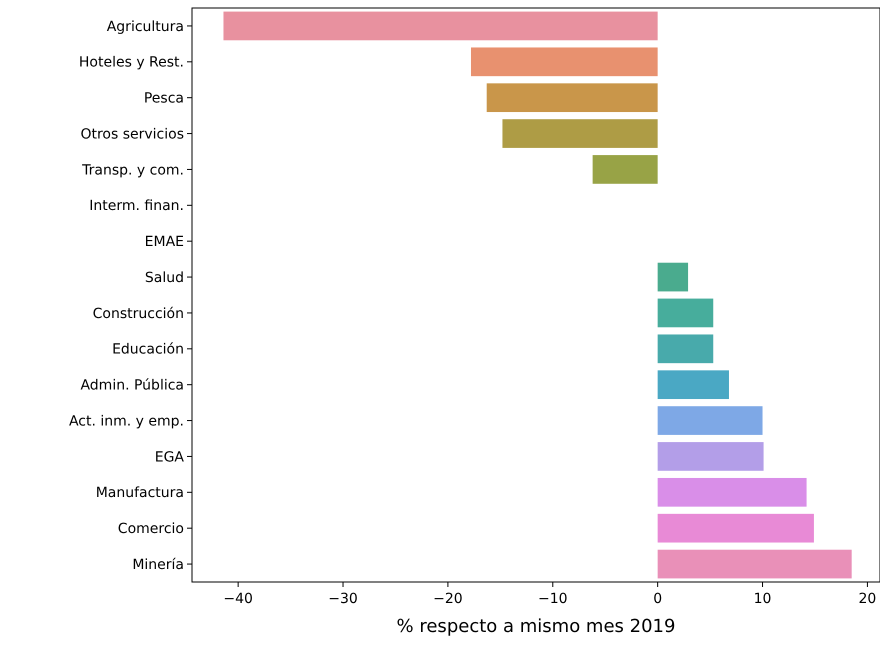  Describe the element at coordinates (169, 457) in the screenshot. I see `y-tick-label: EGA` at that location.